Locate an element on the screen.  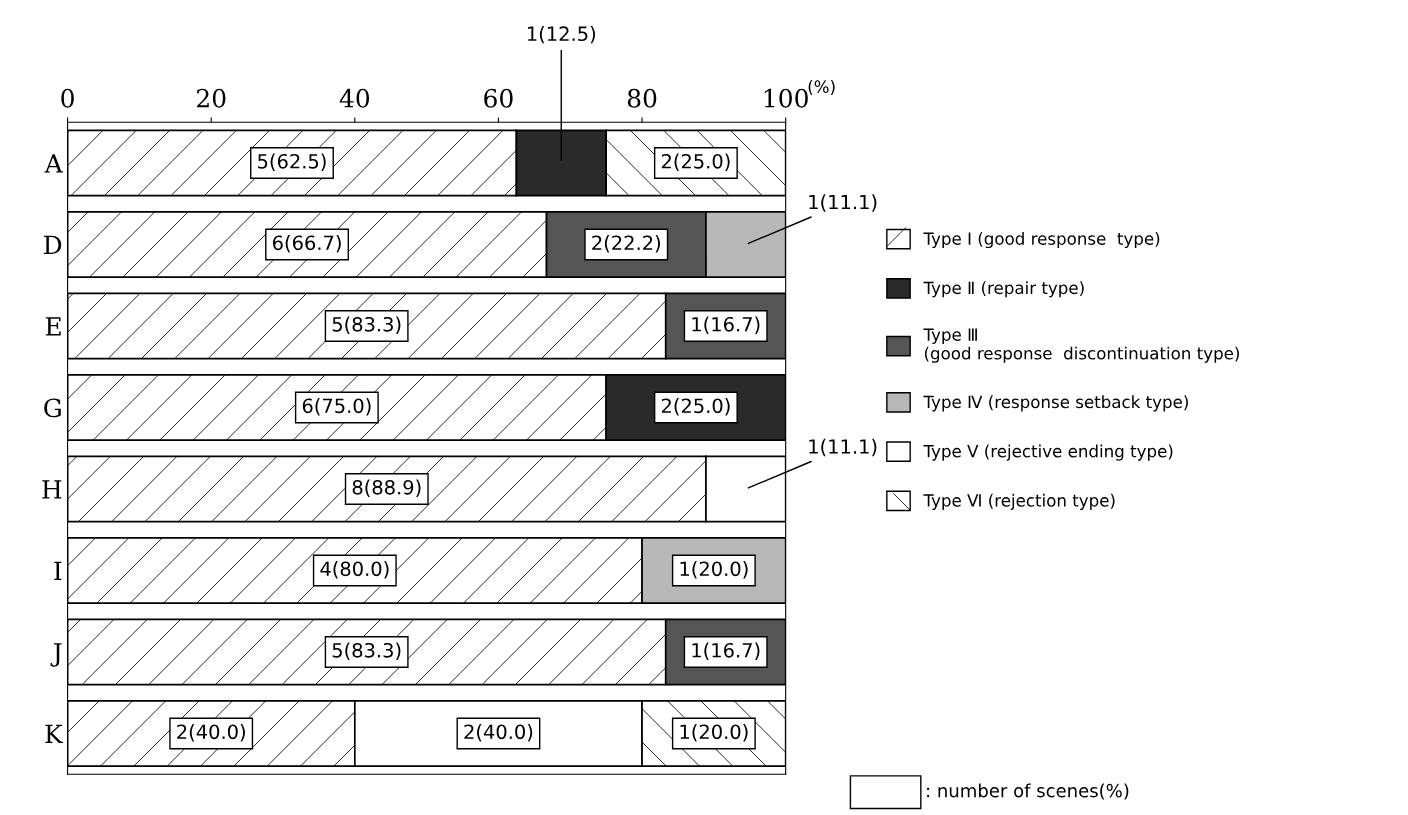
legend-label: Type Ⅵ (rejection type) is located at coordinates (1019, 501).